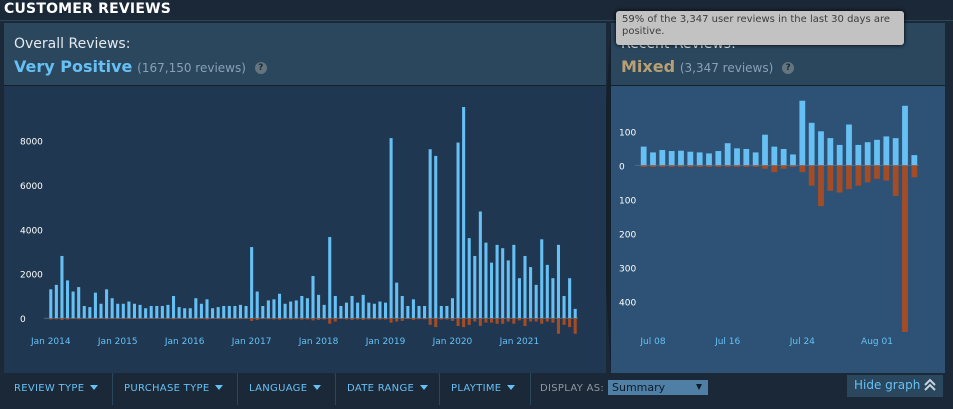 The height and width of the screenshot is (409, 953). What do you see at coordinates (260, 68) in the screenshot?
I see `question-icon: ?` at bounding box center [260, 68].